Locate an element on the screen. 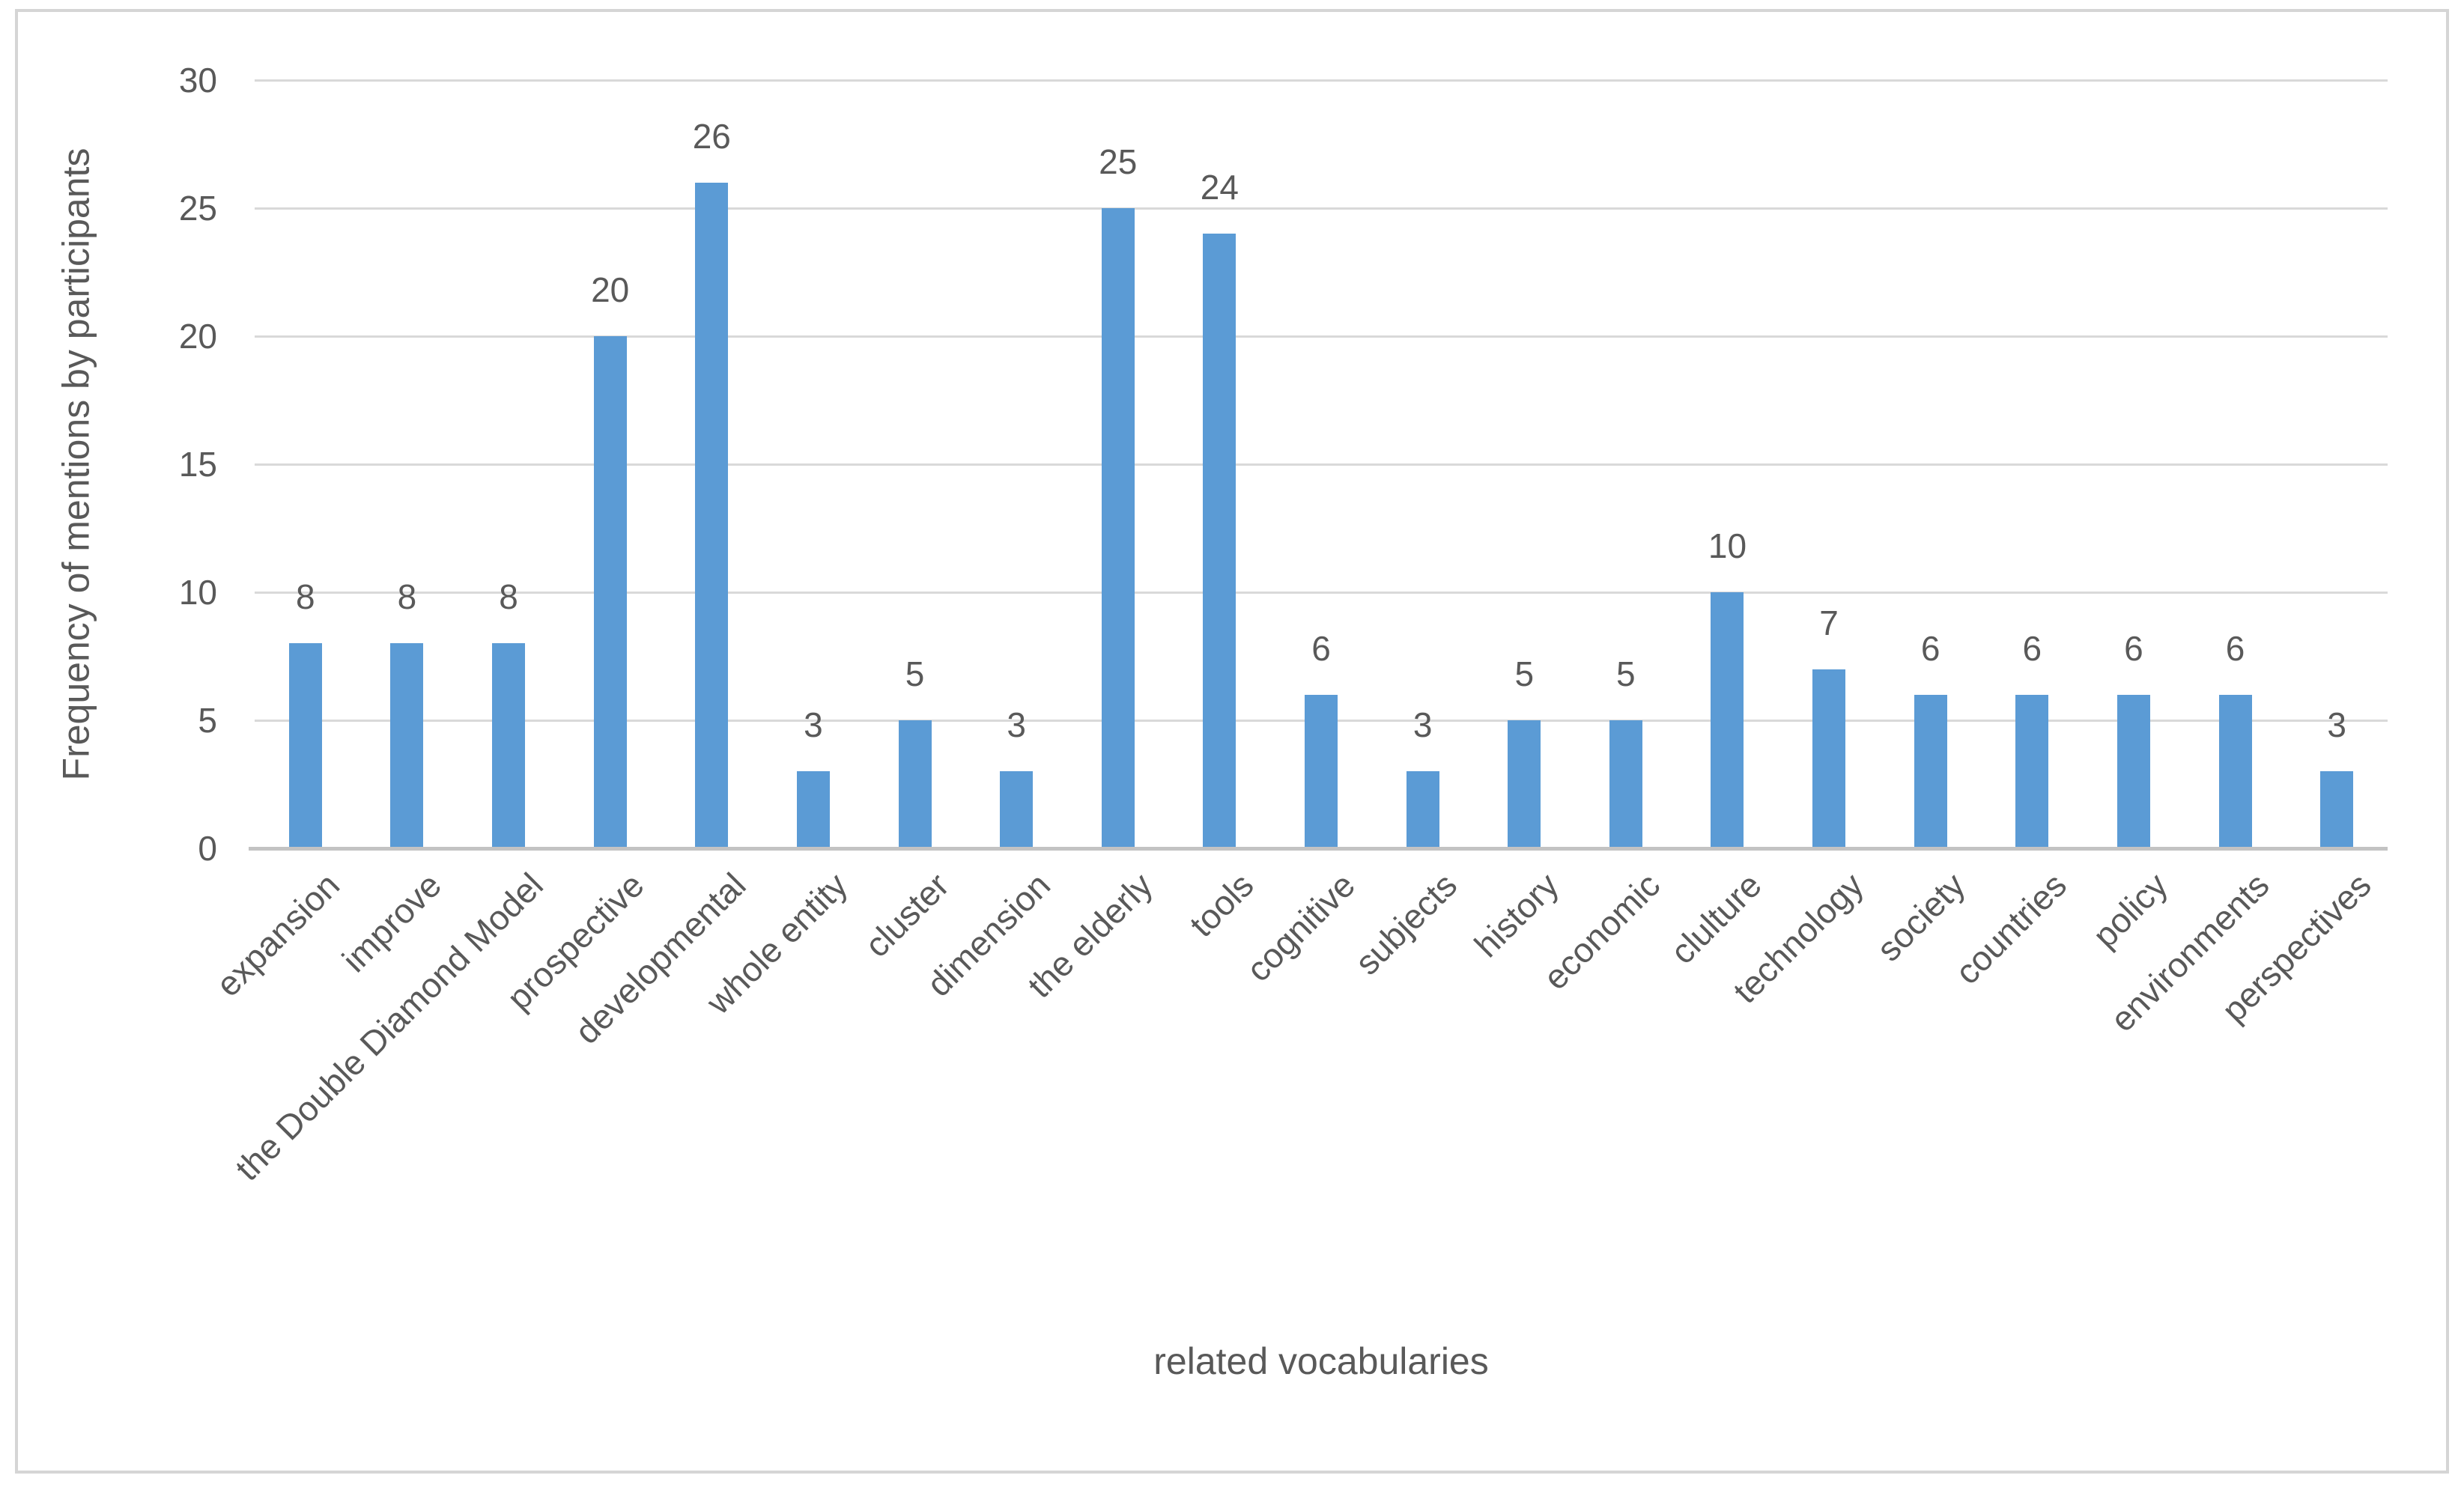 The image size is (2464, 1499). y-tick-label: 30 is located at coordinates (197, 80).